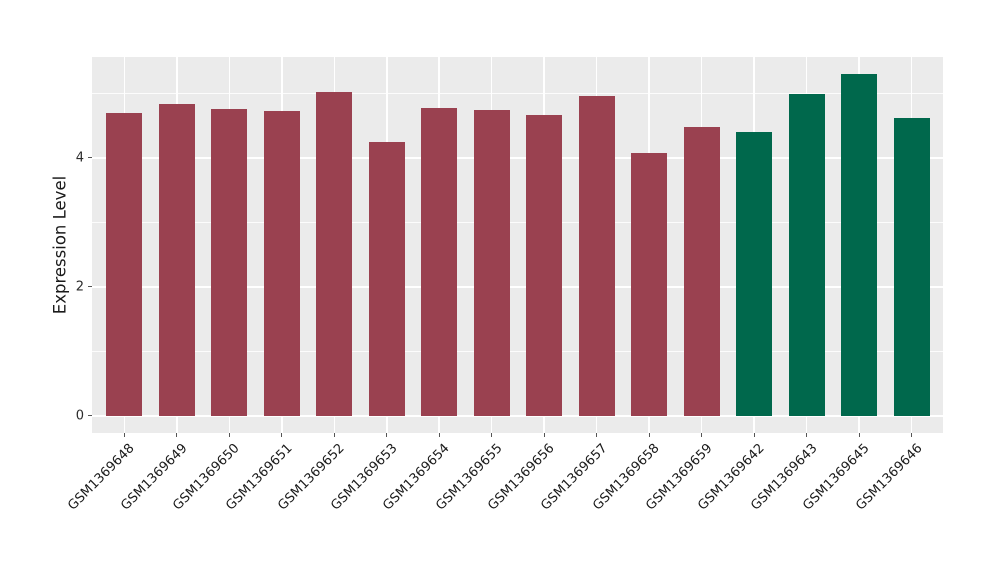 This screenshot has height=580, width=1000. What do you see at coordinates (334, 253) in the screenshot?
I see `bar-GSM1369652` at bounding box center [334, 253].